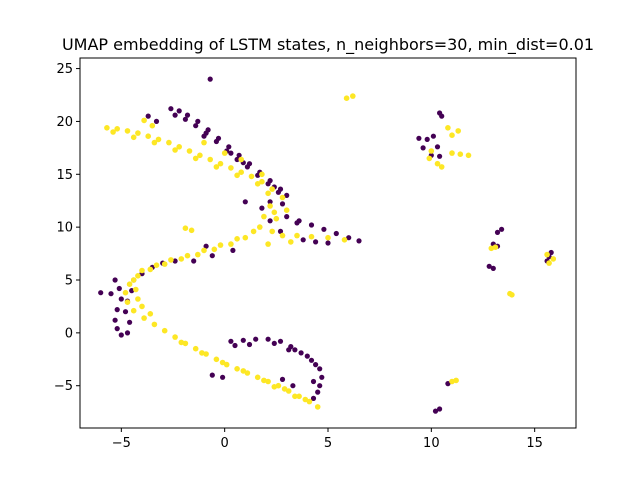 This screenshot has height=480, width=640. I want to click on x-tick-label: 0, so click(225, 443).